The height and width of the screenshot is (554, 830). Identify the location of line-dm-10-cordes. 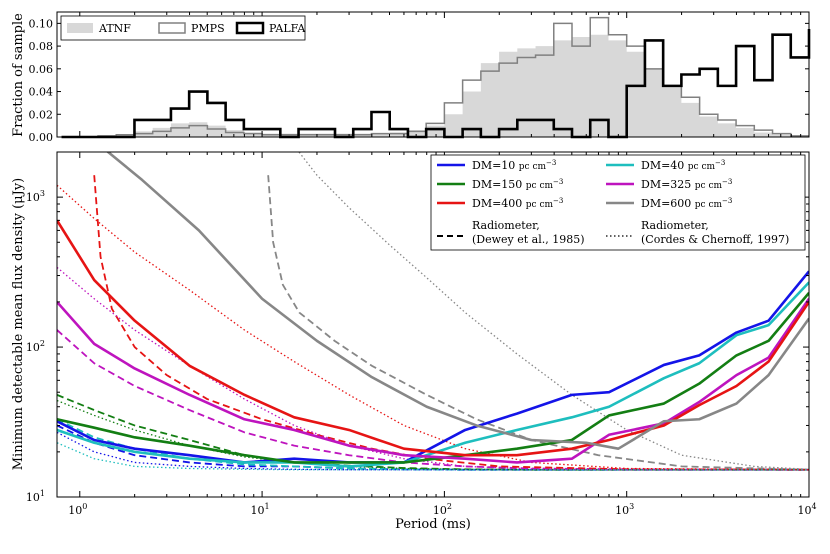
(433, 451).